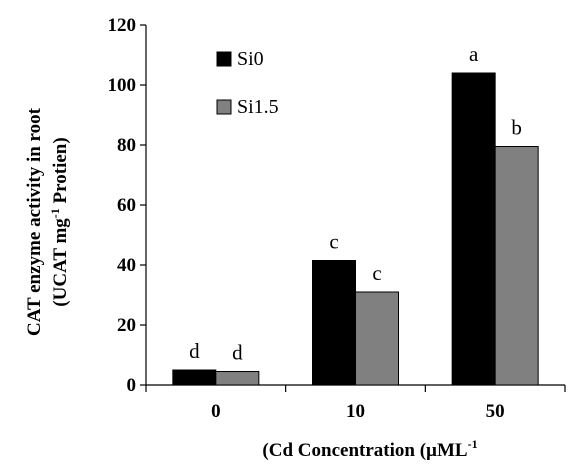 Image resolution: width=569 pixels, height=466 pixels. I want to click on legend-label: Si1.5, so click(258, 107).